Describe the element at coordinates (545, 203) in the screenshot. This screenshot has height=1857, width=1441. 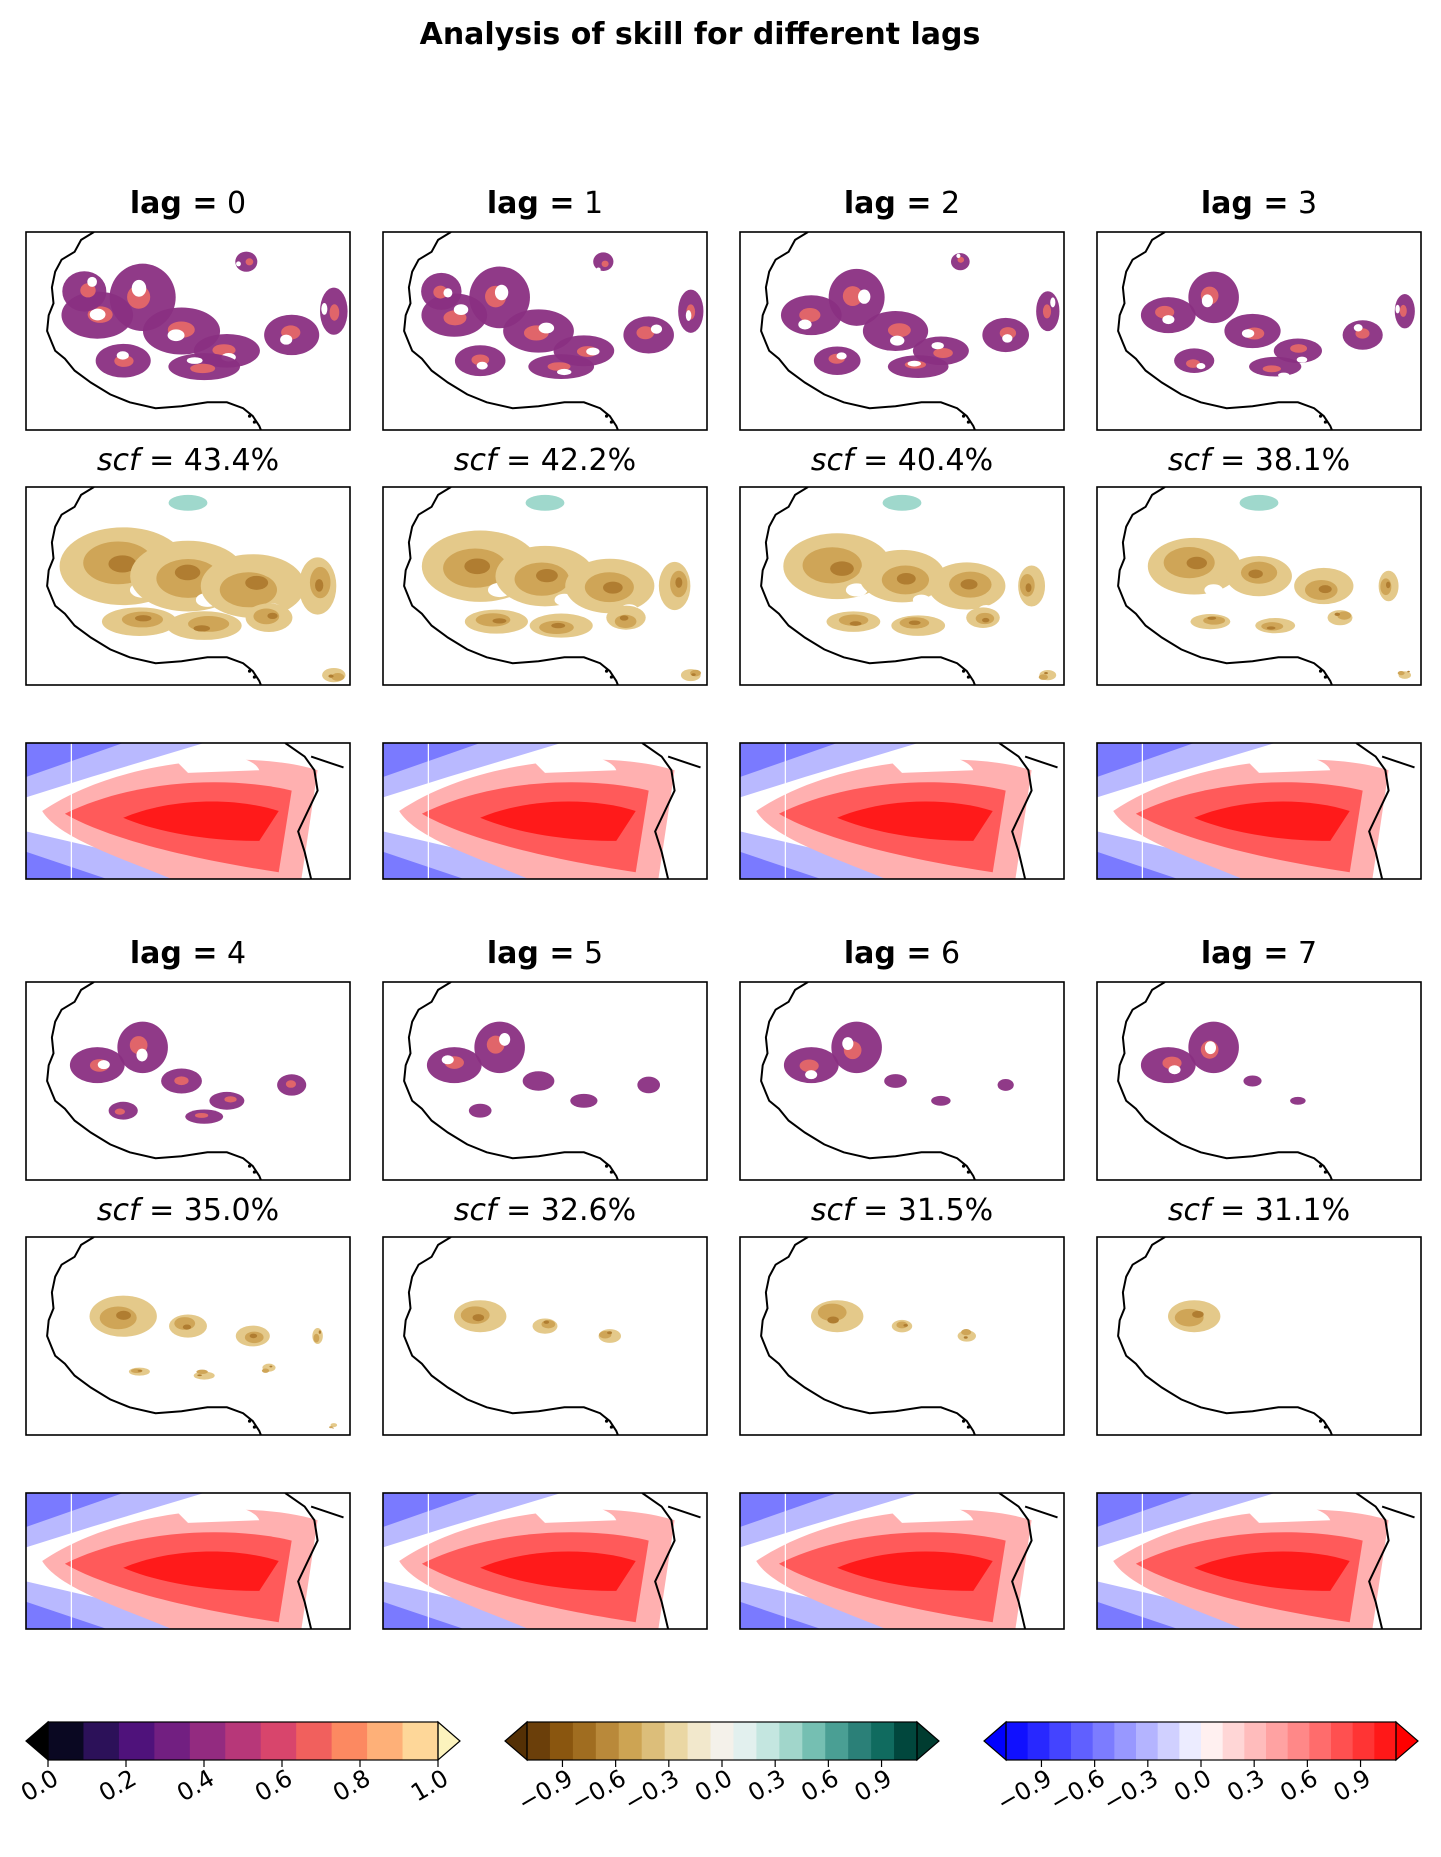
I see `lag-title: lag = 1` at that location.